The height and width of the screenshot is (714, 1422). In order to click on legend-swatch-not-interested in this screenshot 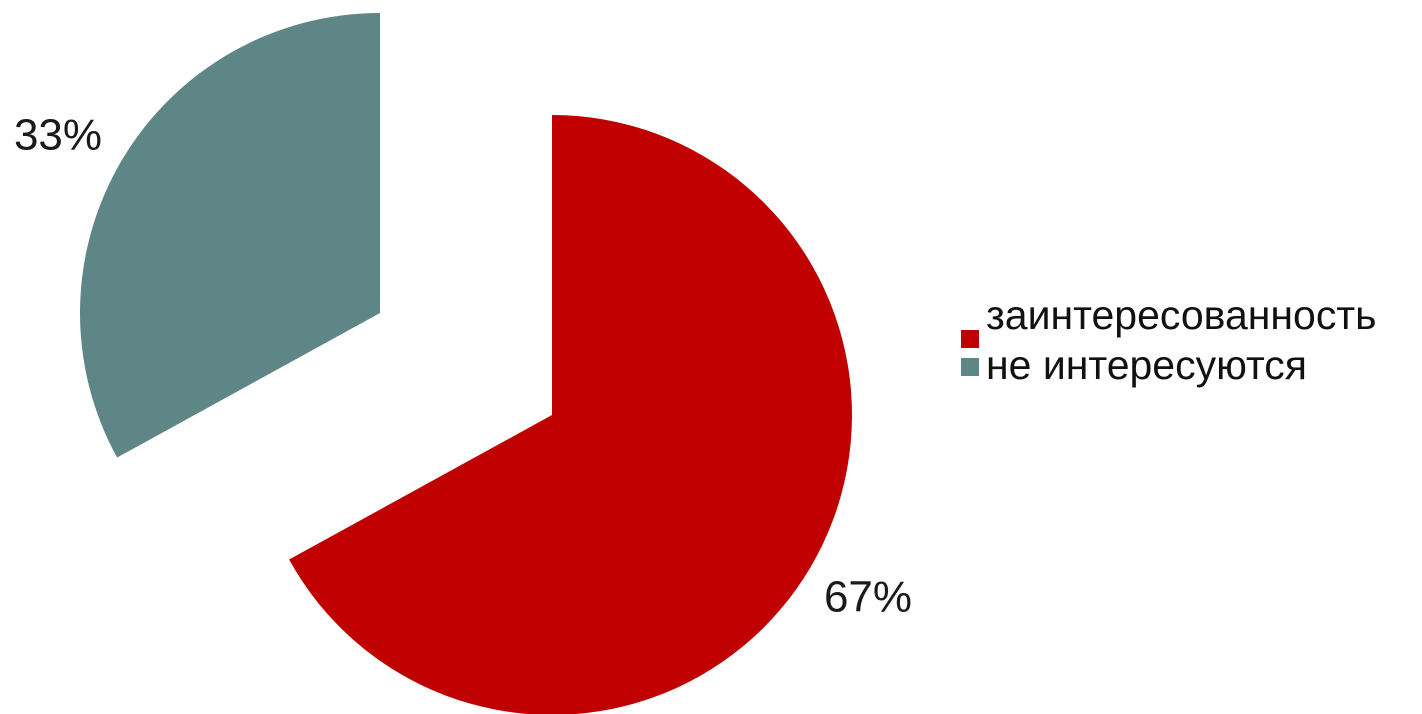, I will do `click(970, 367)`.